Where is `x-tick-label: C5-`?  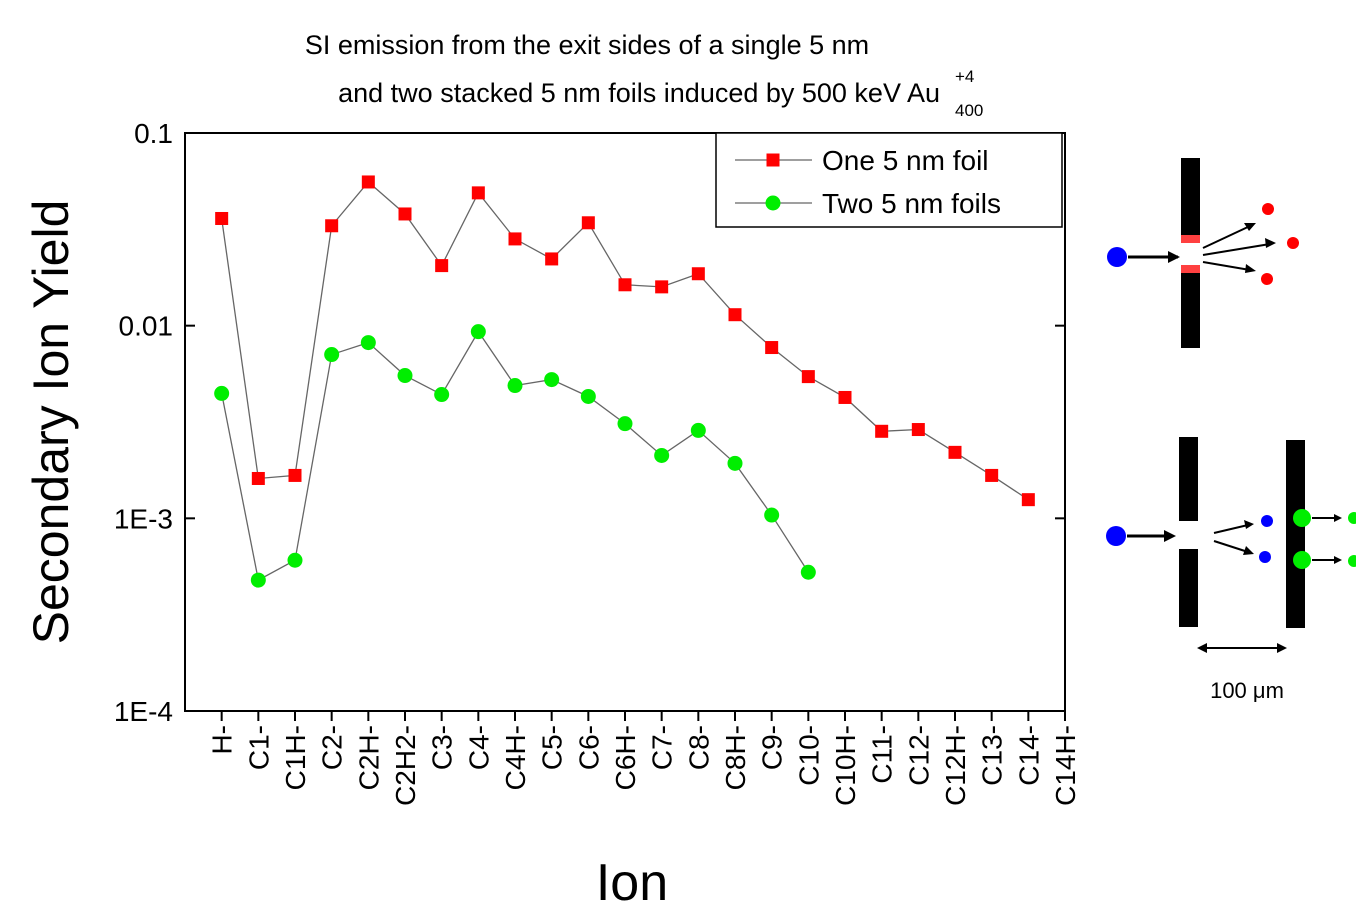
x-tick-label: C5- is located at coordinates (552, 747).